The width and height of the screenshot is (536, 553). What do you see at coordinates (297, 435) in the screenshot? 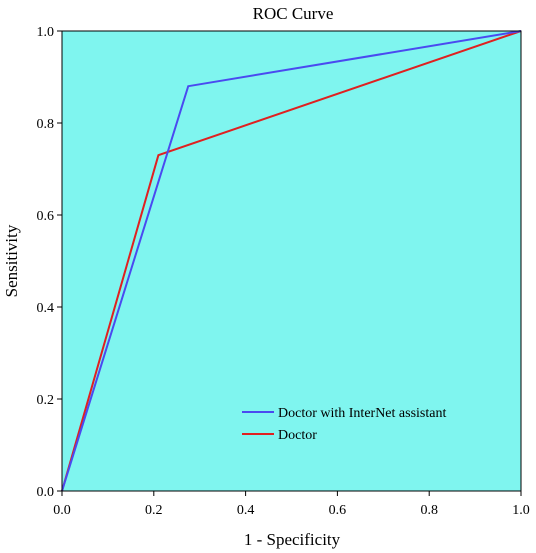
I see `legend-label-1: Doctor` at bounding box center [297, 435].